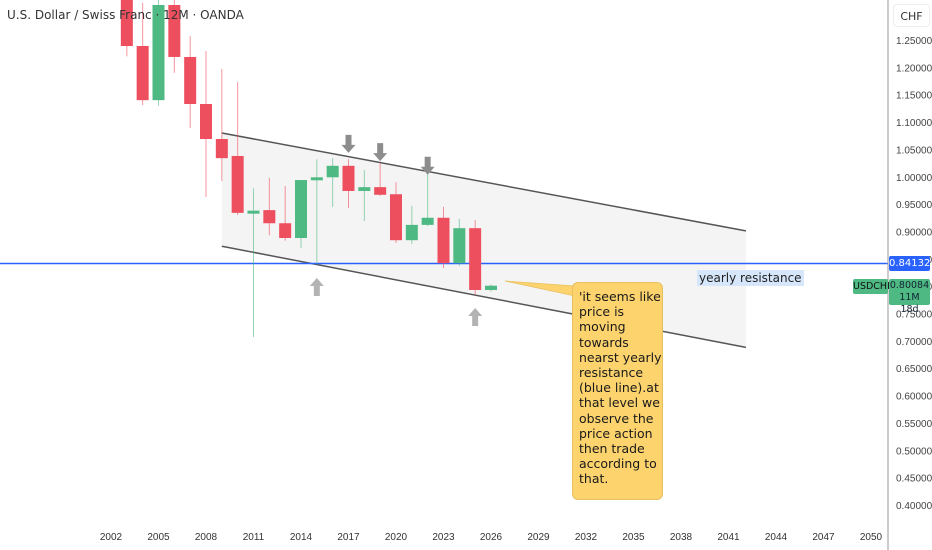 This screenshot has width=932, height=550. Describe the element at coordinates (364, 196) in the screenshot. I see `candle-2018` at that location.